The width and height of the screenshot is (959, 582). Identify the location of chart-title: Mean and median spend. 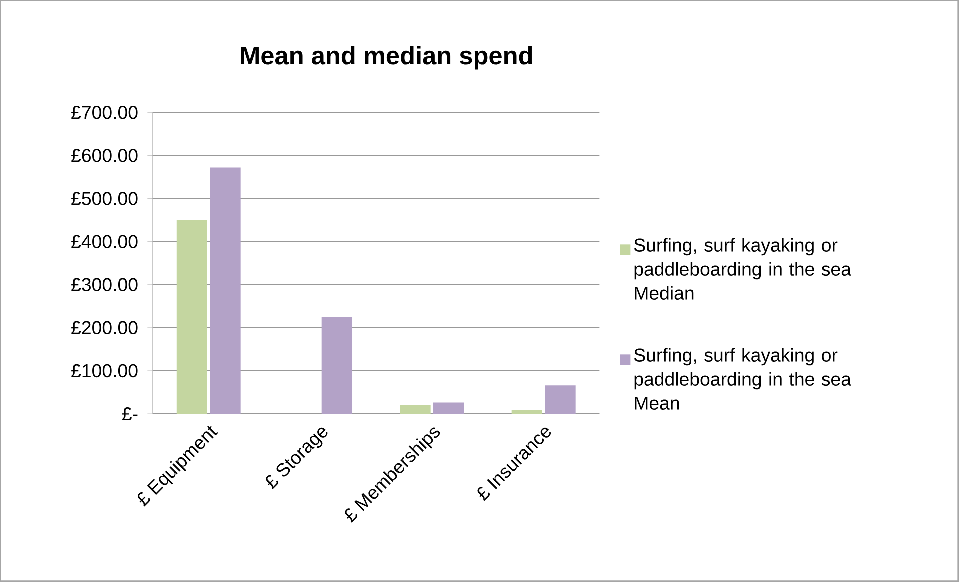
(386, 58).